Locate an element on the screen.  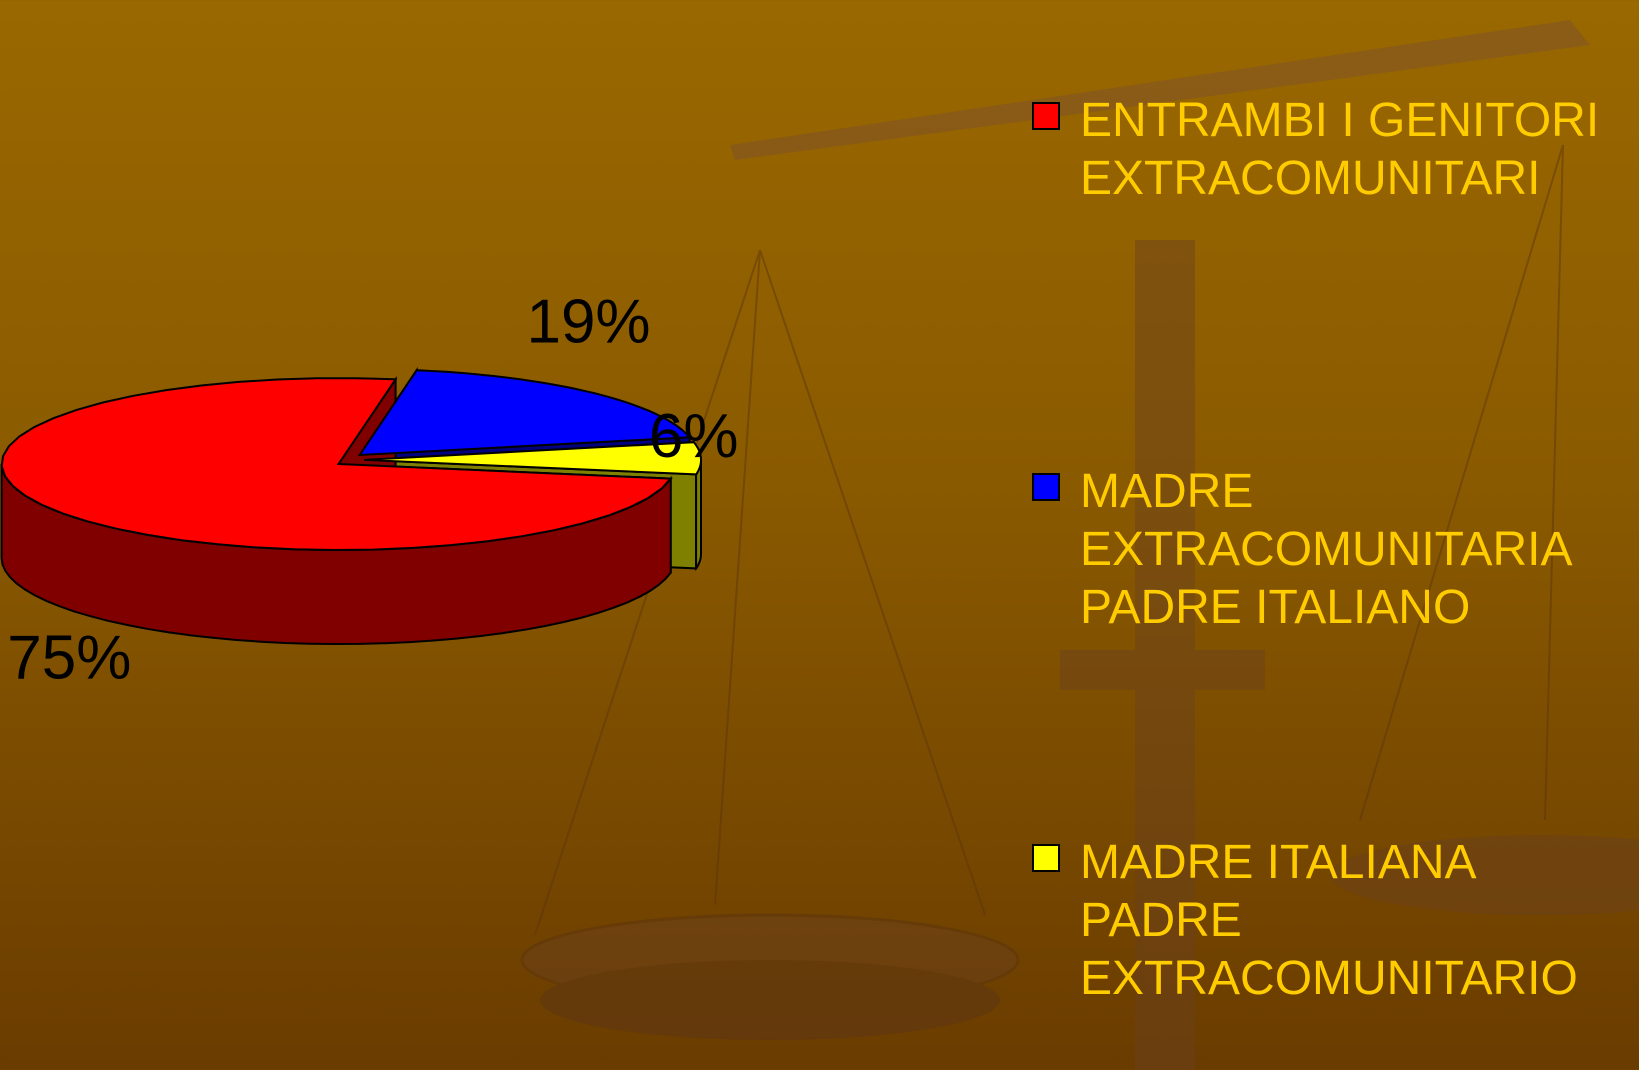
legend-label: MADRE ITALIANA PADRE EXTRACOMUNITARIO is located at coordinates (1329, 920).